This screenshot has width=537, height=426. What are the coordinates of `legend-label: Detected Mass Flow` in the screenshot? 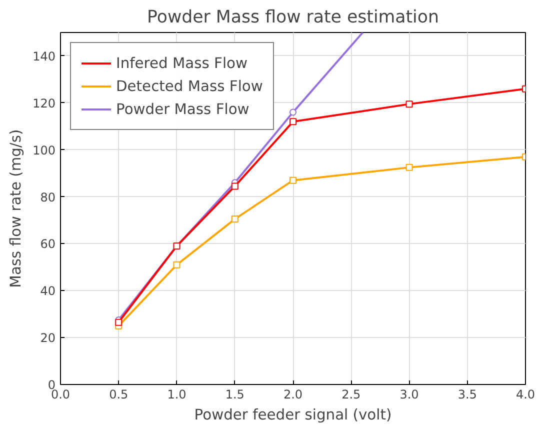 It's located at (189, 86).